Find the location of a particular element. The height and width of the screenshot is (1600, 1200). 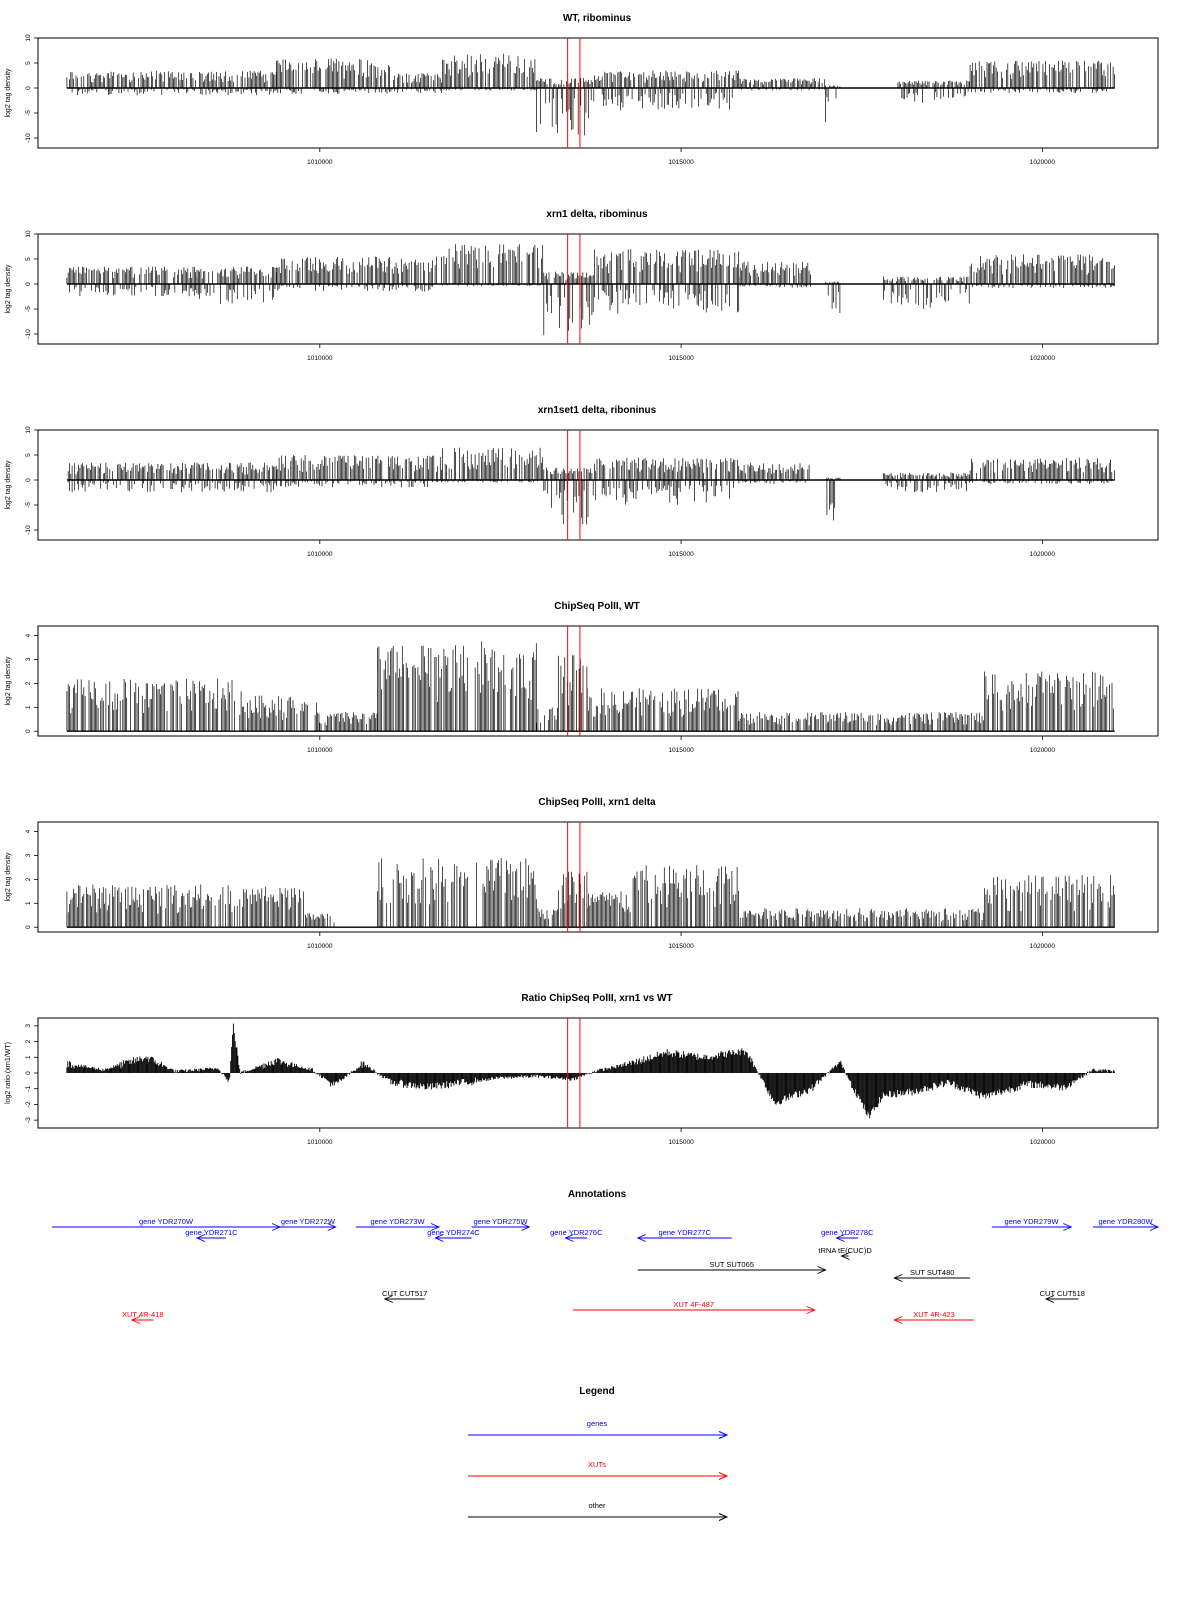

y-tick-label: -2 is located at coordinates (28, 1104).